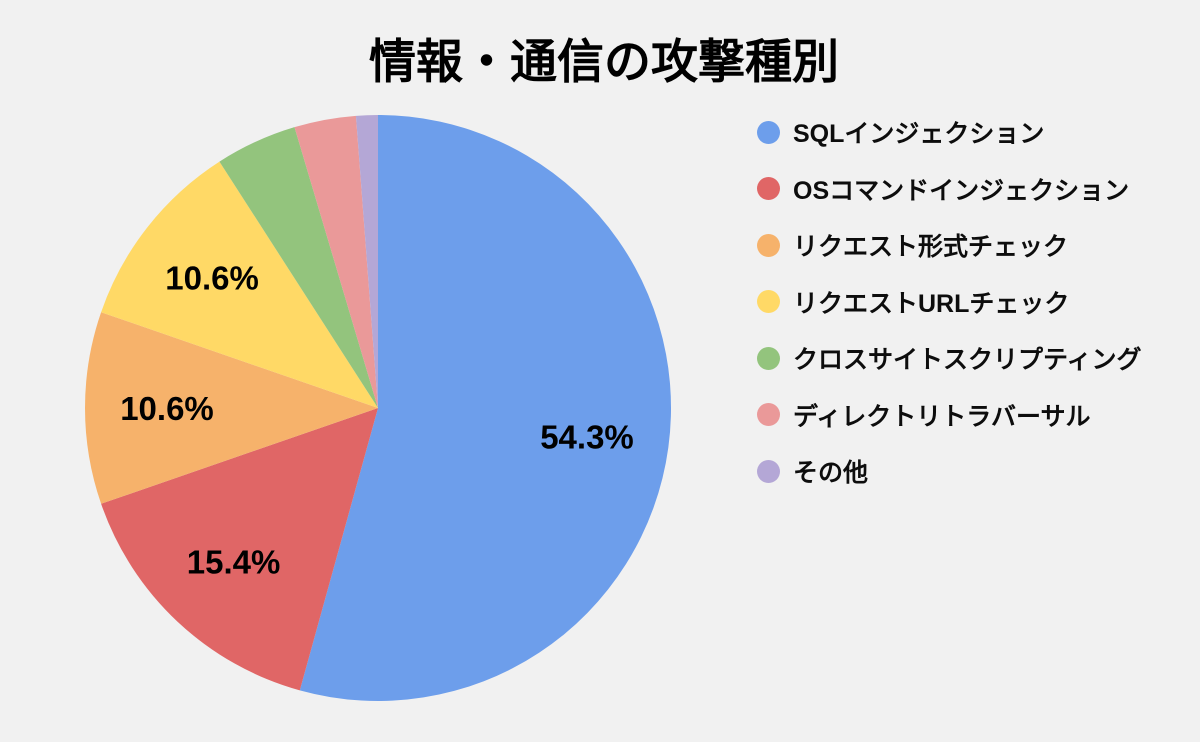 Image resolution: width=1200 pixels, height=742 pixels. I want to click on legend-item-5: クロスサイトスクリプティング, so click(949, 358).